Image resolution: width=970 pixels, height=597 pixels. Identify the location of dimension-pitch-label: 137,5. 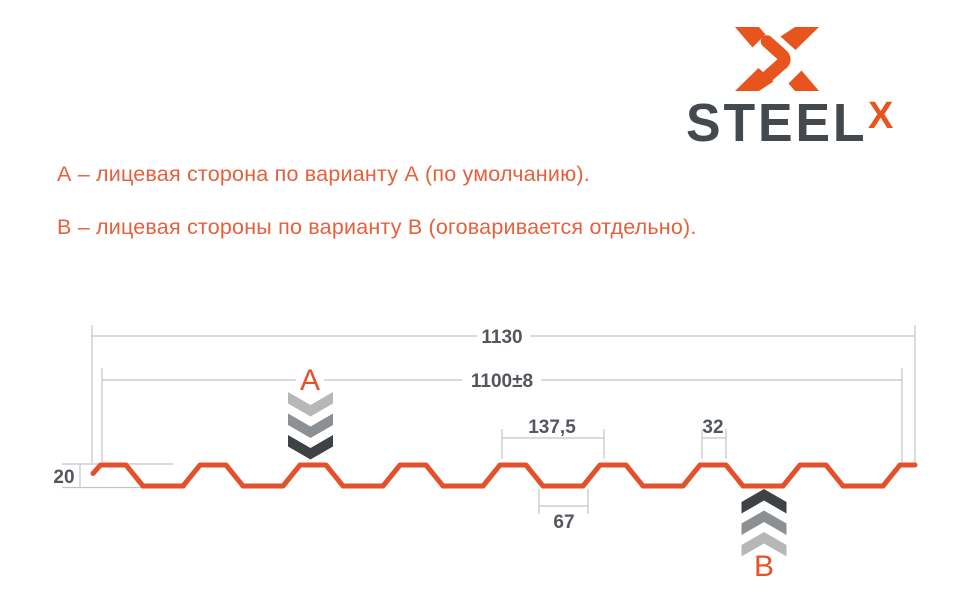
(552, 427).